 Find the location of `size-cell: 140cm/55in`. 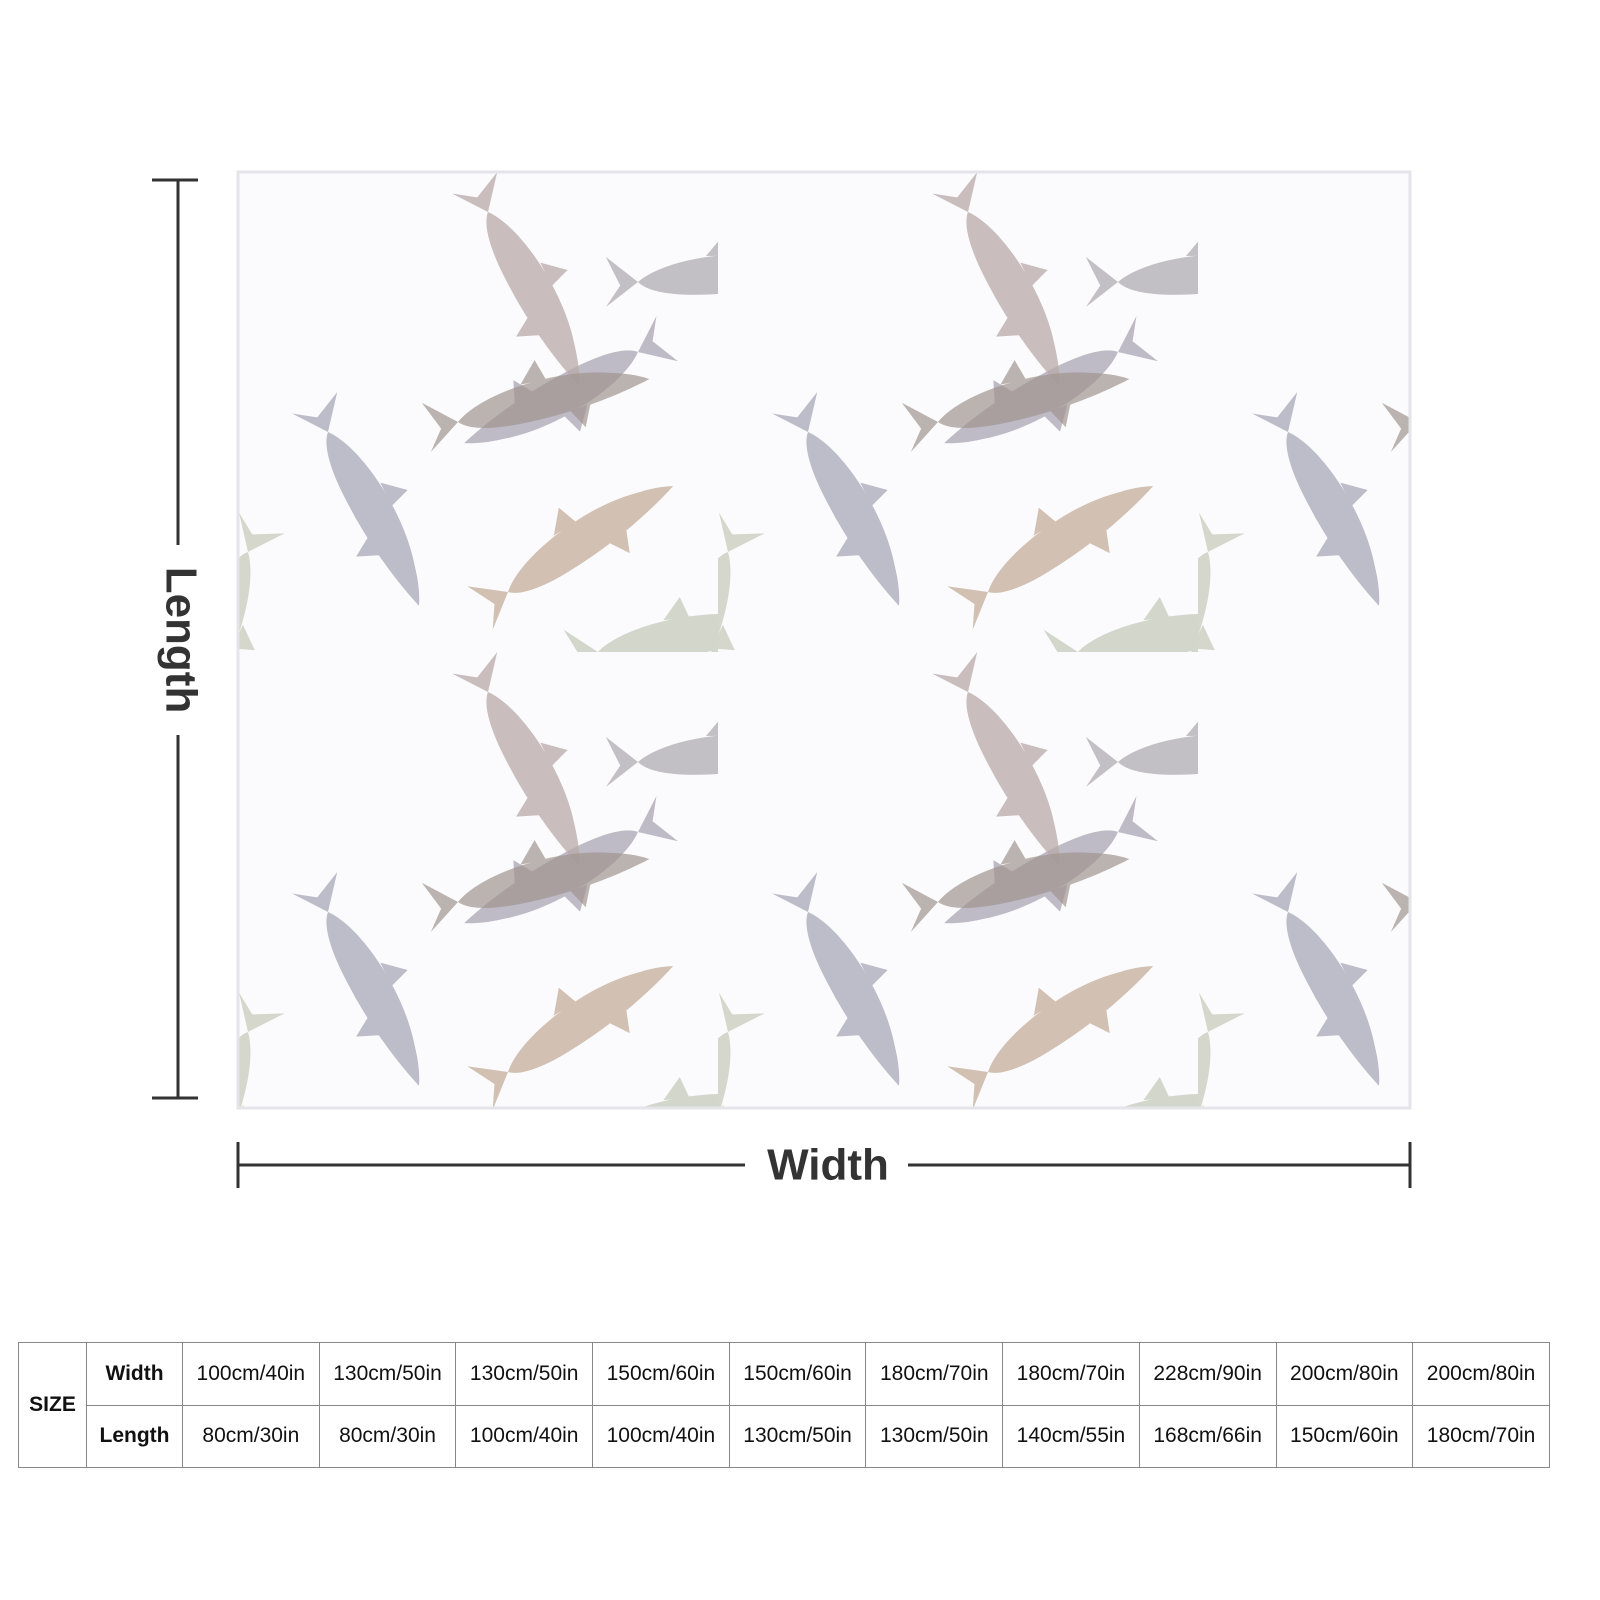

size-cell: 140cm/55in is located at coordinates (1071, 1436).